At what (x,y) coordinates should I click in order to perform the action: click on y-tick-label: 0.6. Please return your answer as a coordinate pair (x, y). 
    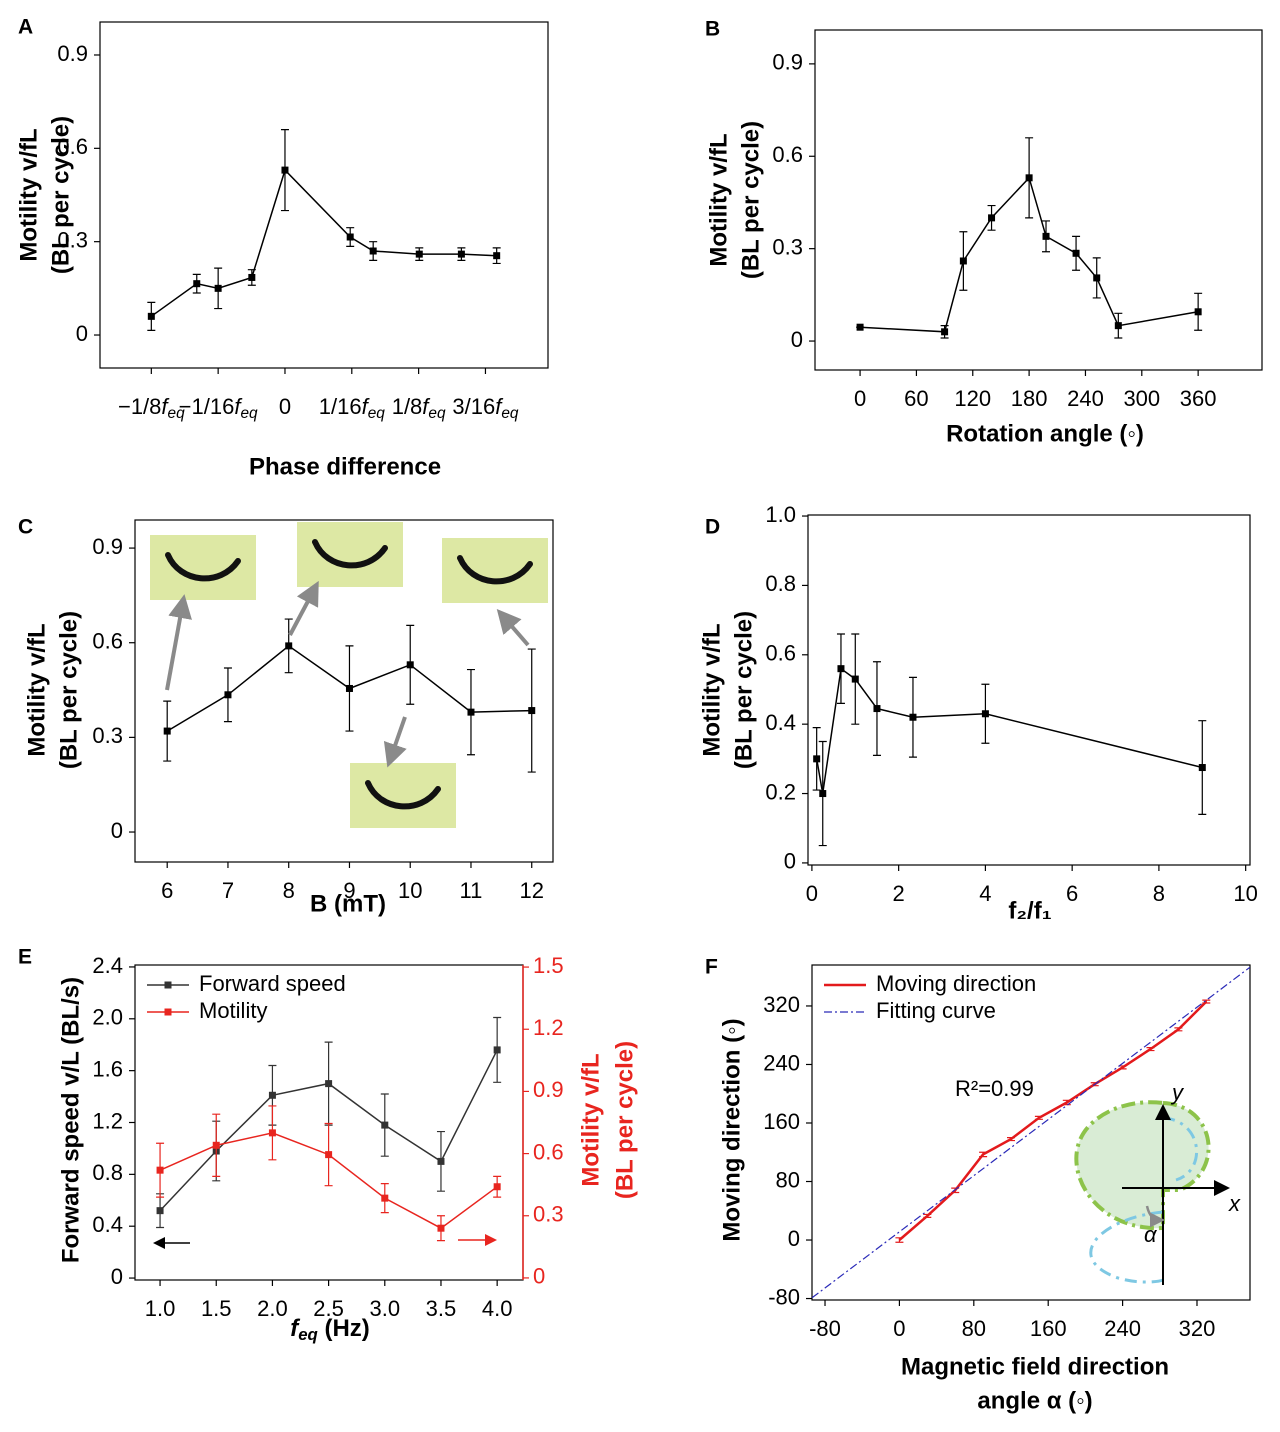
    Looking at the image, I should click on (780, 653).